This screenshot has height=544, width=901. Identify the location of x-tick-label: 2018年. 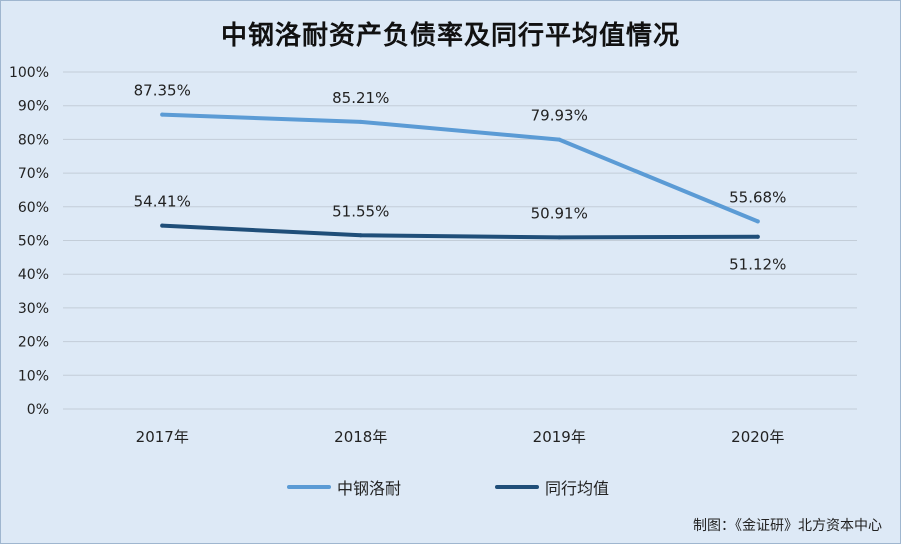
(360, 437).